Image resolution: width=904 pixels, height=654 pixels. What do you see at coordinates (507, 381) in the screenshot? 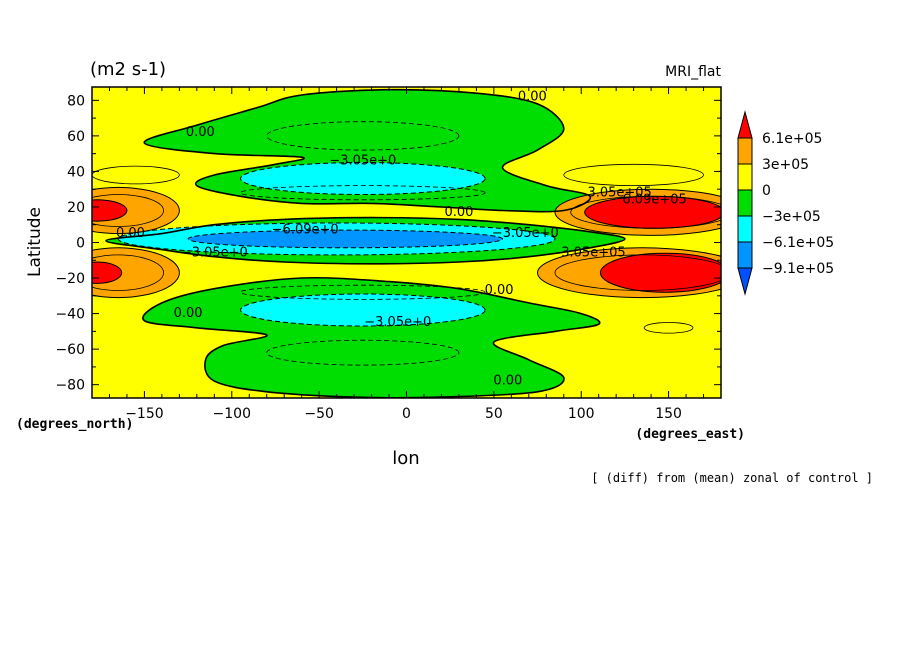
I see `contour-label-14: 0.00` at bounding box center [507, 381].